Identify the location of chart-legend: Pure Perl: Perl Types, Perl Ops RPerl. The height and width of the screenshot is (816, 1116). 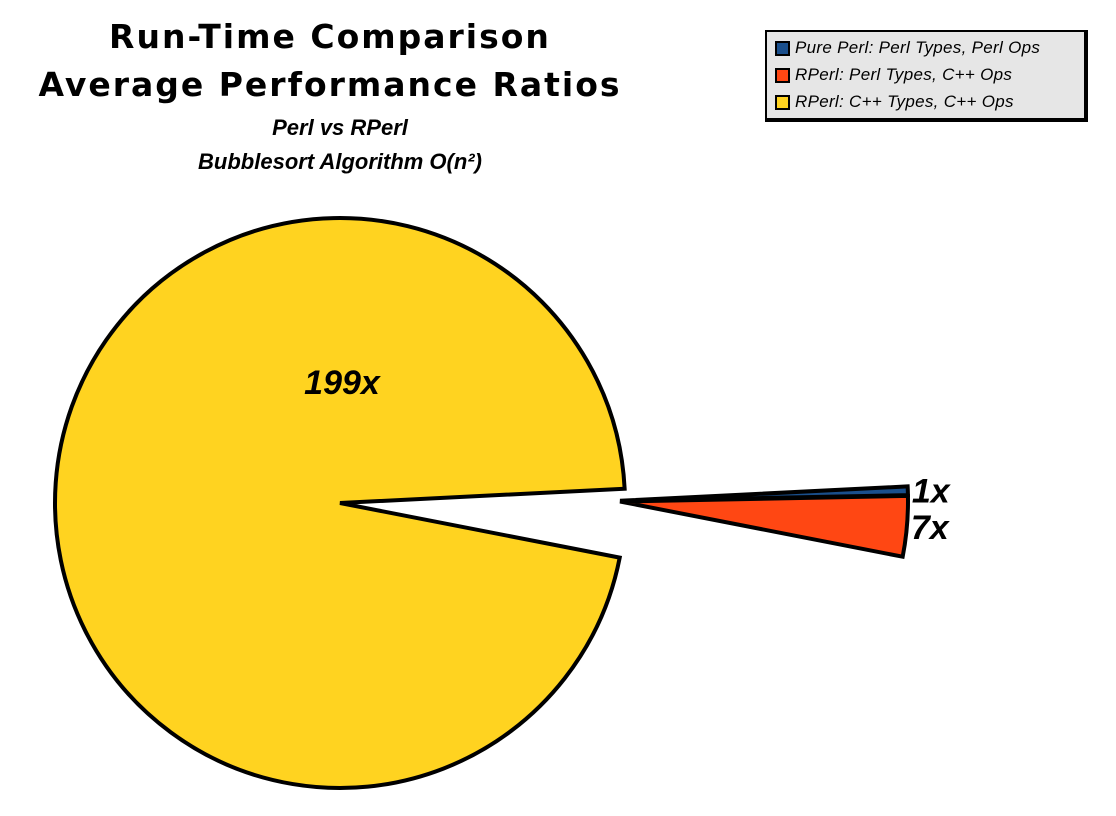
(926, 76).